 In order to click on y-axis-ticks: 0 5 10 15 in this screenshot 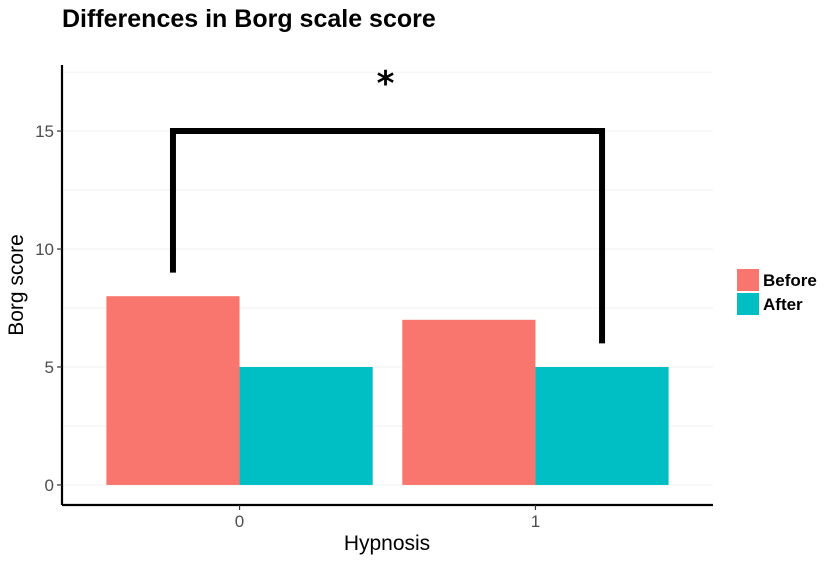, I will do `click(48, 308)`.